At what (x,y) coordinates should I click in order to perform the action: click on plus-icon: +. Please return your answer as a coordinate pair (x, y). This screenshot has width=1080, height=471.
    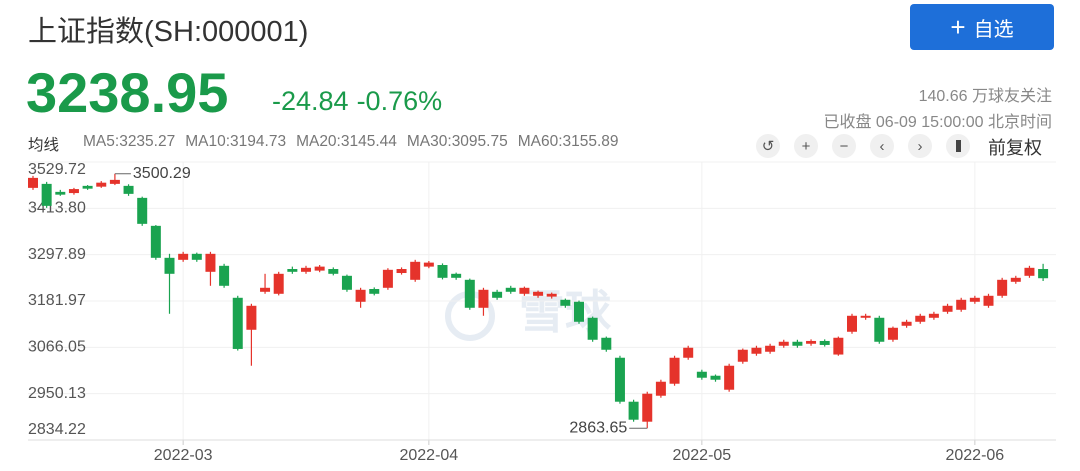
    Looking at the image, I should click on (958, 26).